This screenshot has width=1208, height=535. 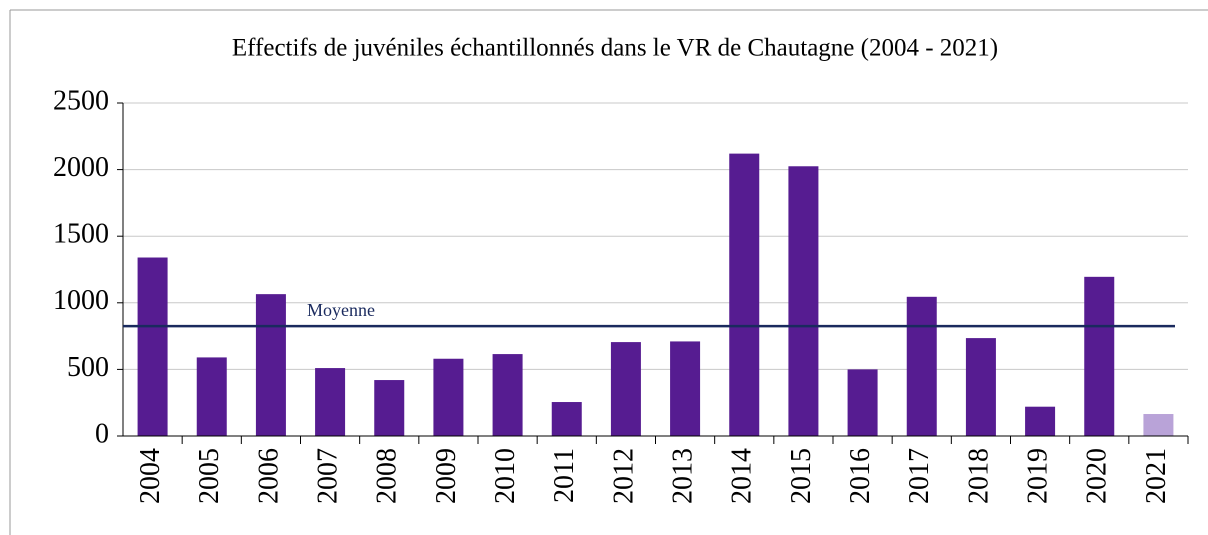 What do you see at coordinates (102, 433) in the screenshot?
I see `y-tick-label: 0` at bounding box center [102, 433].